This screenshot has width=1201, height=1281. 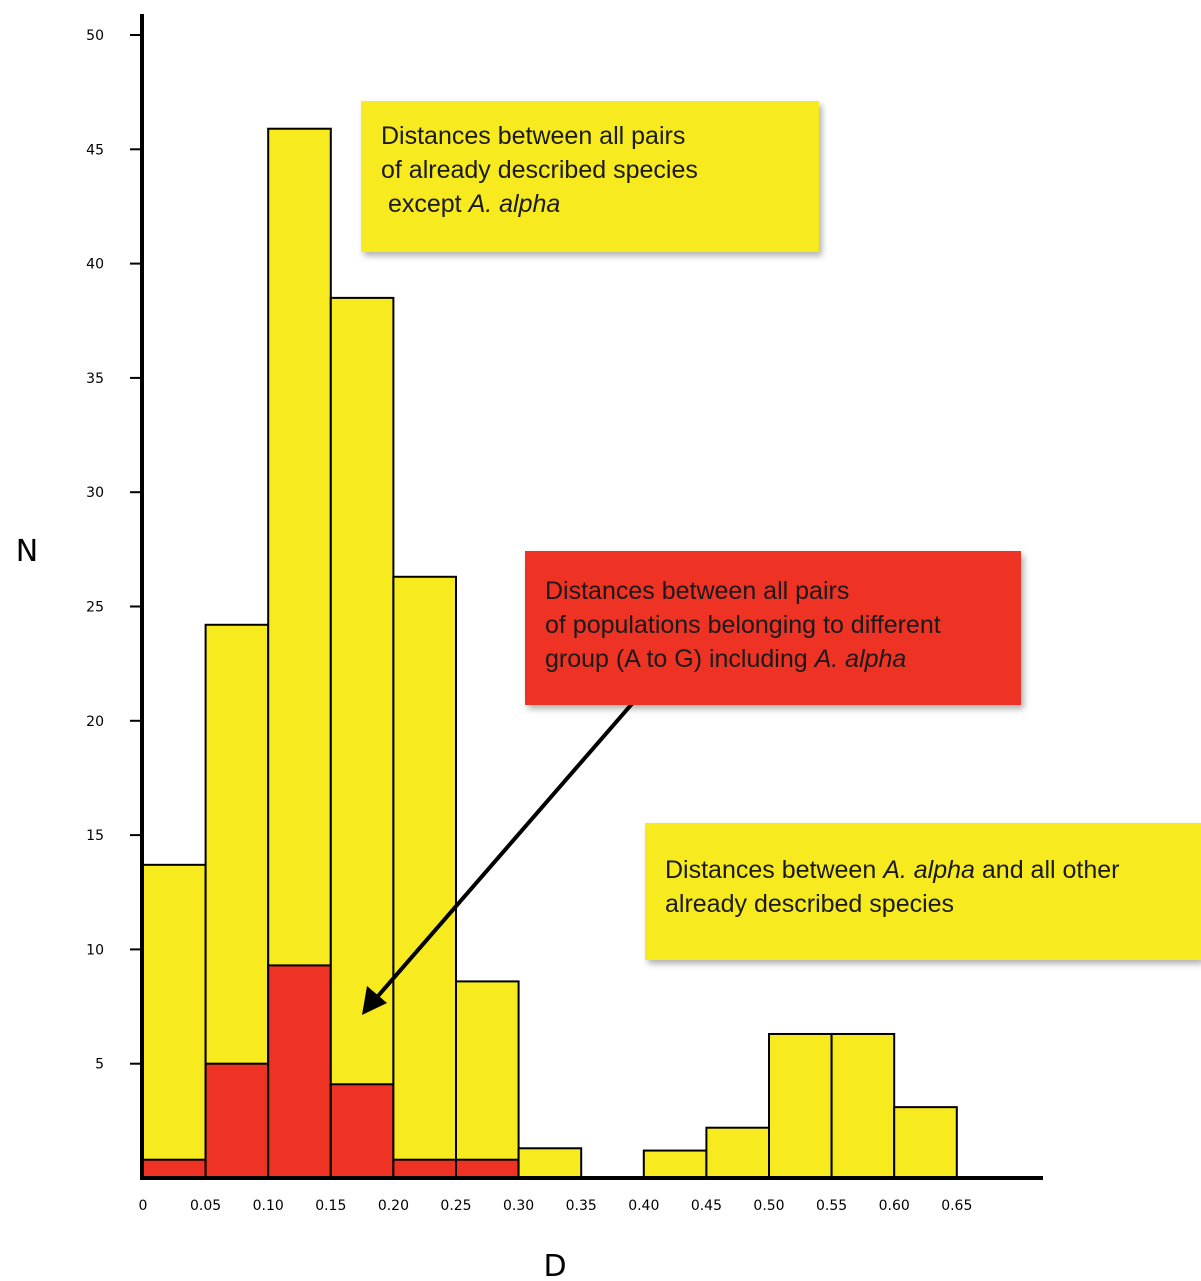 I want to click on y-tick-label-1: 10, so click(x=95, y=950).